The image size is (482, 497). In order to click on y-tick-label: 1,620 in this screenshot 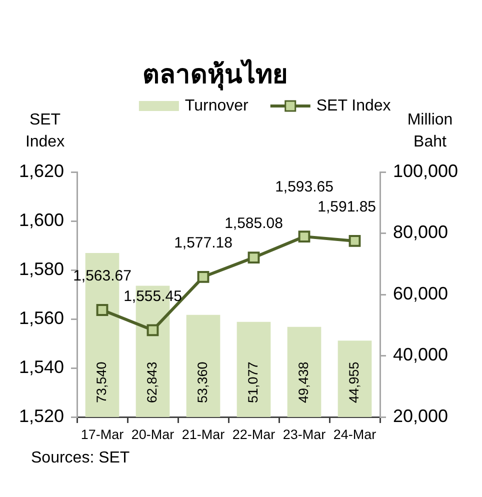, I will do `click(41, 170)`.